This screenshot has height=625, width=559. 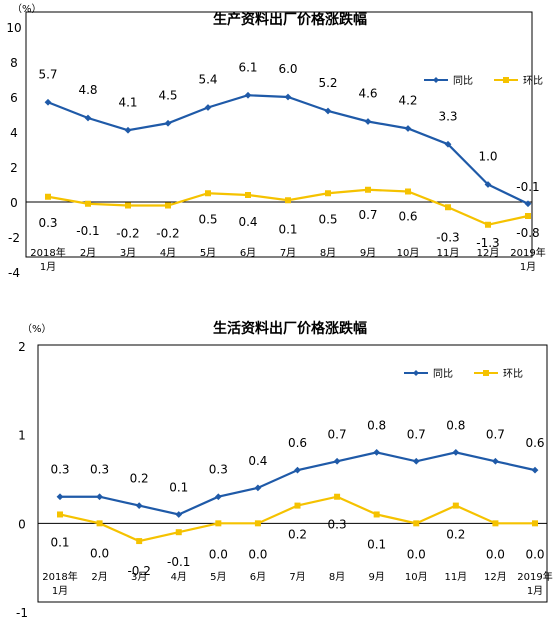 What do you see at coordinates (443, 374) in the screenshot?
I see `legend-label: 同比` at bounding box center [443, 374].